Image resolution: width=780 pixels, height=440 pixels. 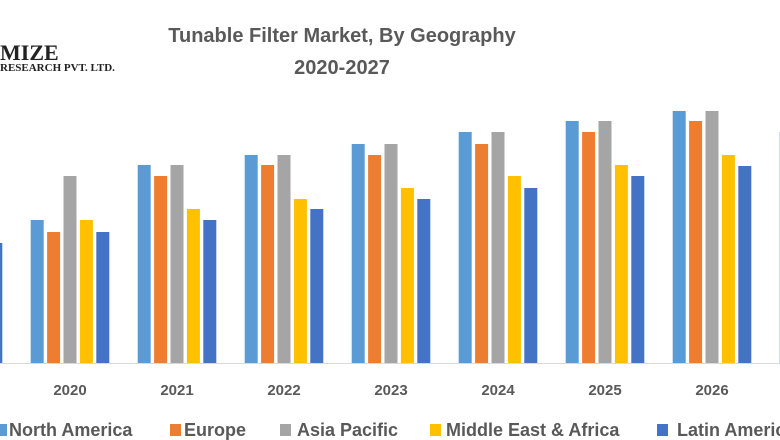 What do you see at coordinates (514, 269) in the screenshot?
I see `bar-middle-east-africa-2024` at bounding box center [514, 269].